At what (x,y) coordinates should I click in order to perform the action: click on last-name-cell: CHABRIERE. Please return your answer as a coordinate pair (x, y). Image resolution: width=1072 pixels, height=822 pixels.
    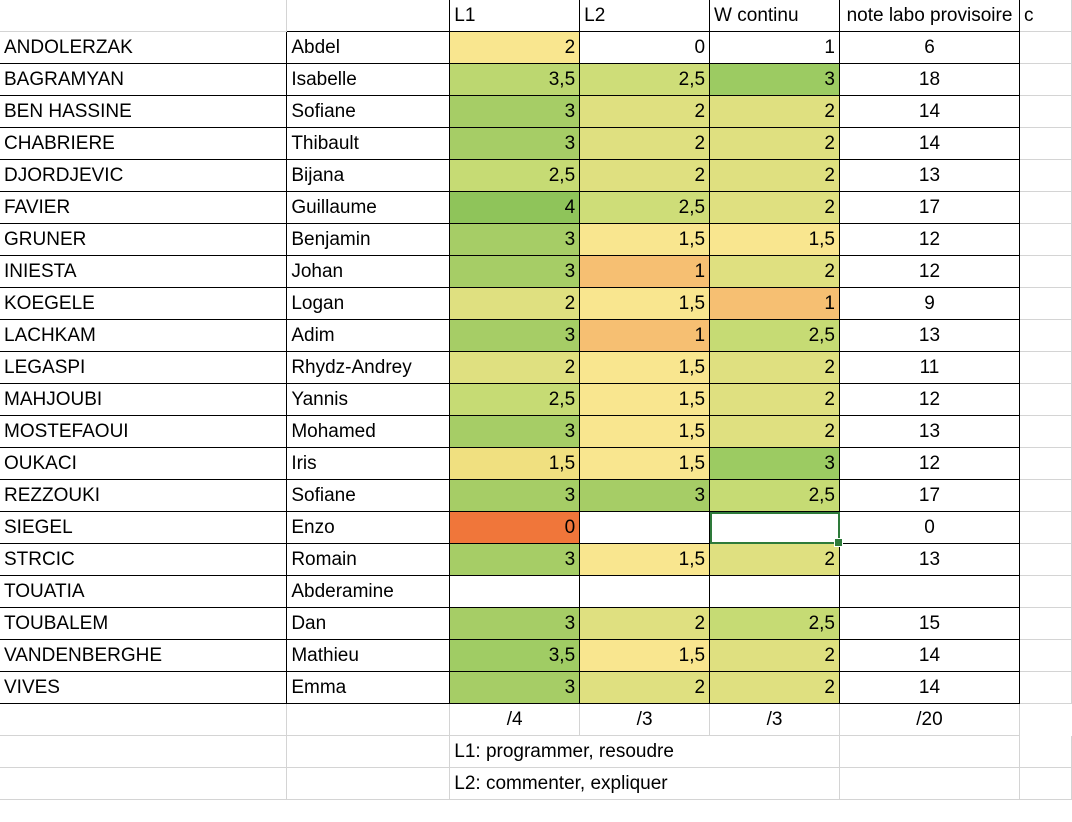
    Looking at the image, I should click on (144, 143).